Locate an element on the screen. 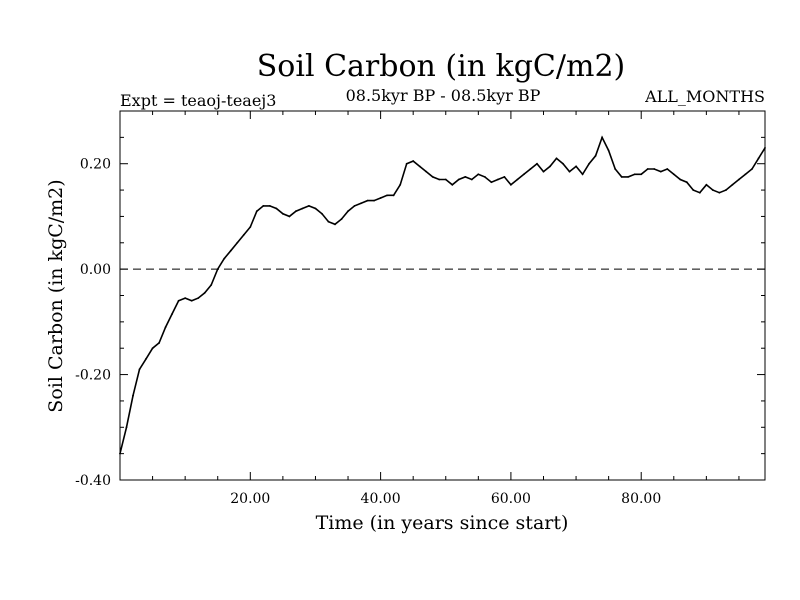 Image resolution: width=800 pixels, height=600 pixels. x-tick-label: 40.00 is located at coordinates (381, 499).